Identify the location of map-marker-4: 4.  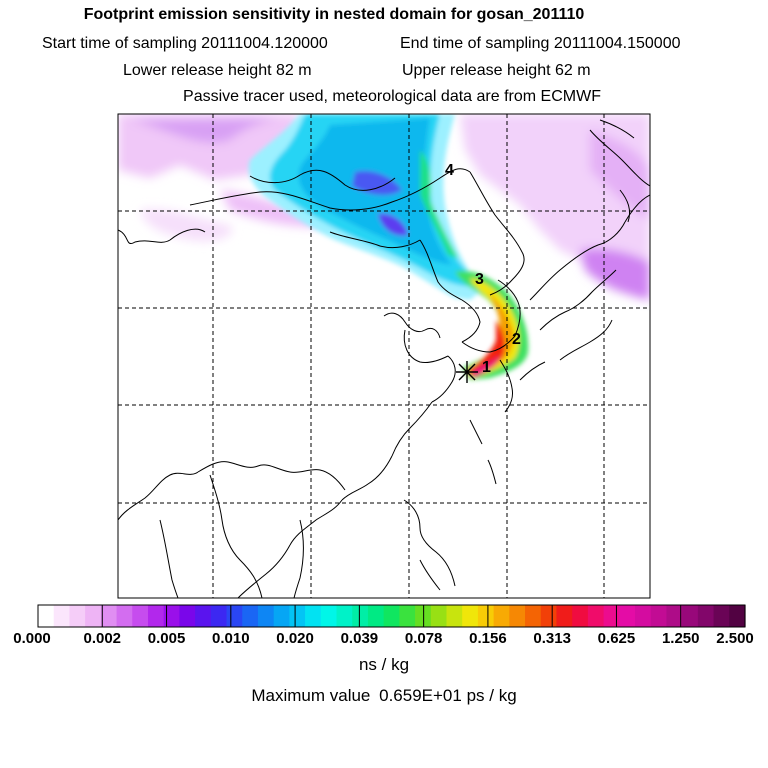
(449, 170).